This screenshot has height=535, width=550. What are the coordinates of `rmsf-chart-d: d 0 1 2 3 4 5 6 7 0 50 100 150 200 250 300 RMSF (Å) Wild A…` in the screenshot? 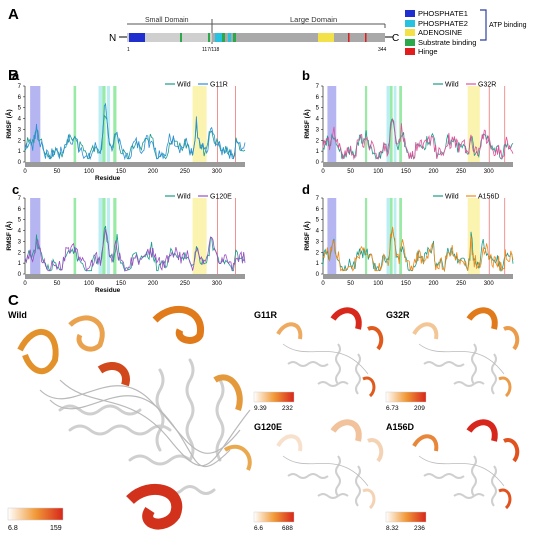 It's located at (408, 234).